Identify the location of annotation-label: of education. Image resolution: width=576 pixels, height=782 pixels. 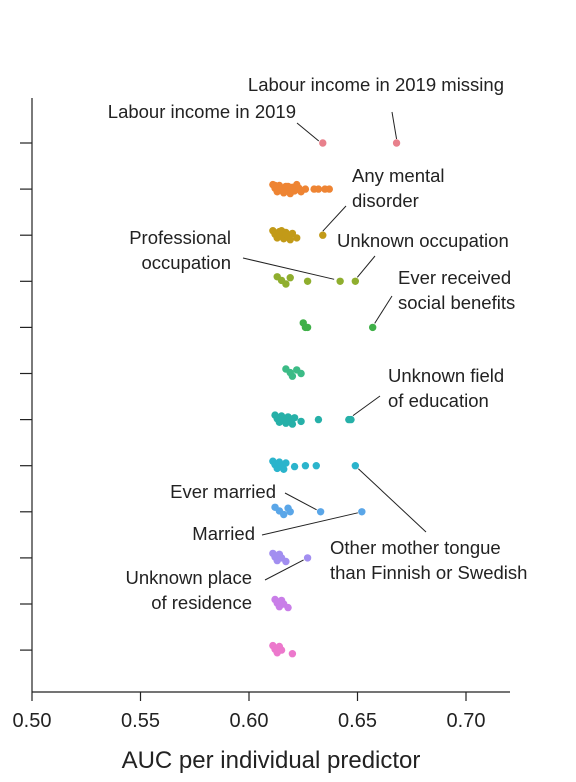
(438, 400).